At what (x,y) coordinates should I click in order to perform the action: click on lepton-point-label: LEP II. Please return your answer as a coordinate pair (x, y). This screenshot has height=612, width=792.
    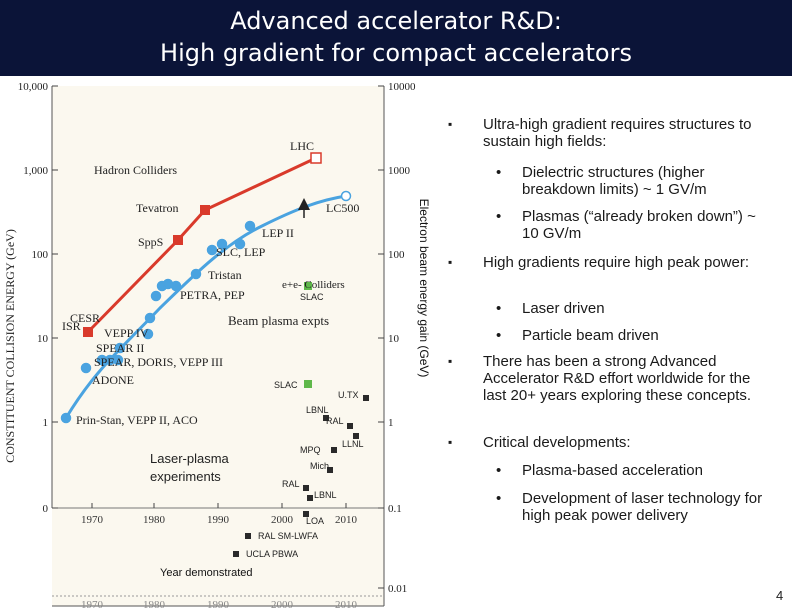
    Looking at the image, I should click on (278, 233).